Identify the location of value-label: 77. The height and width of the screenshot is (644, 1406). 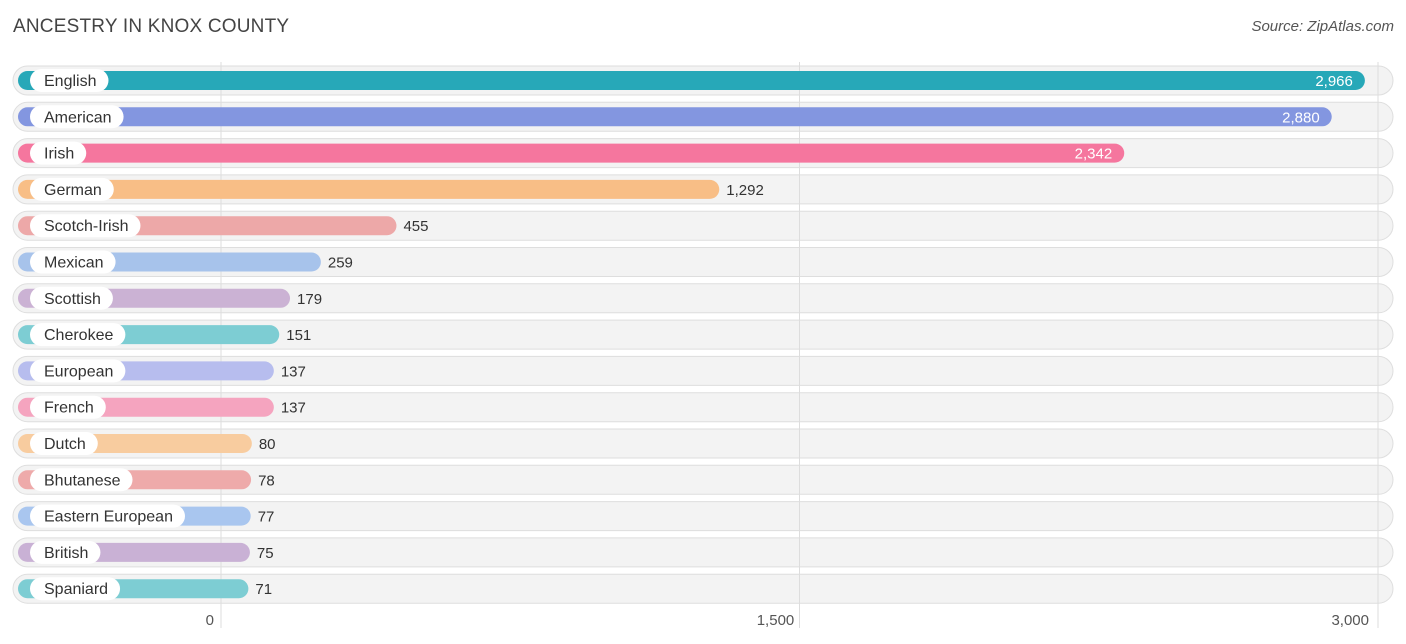
(266, 517).